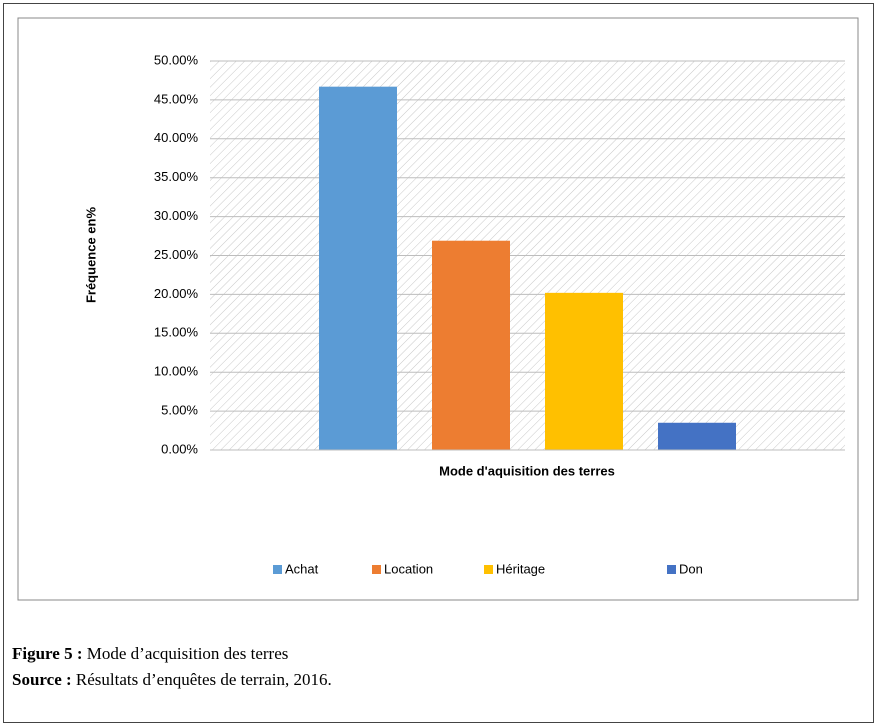  What do you see at coordinates (176, 215) in the screenshot?
I see `y-tick-label: 30.00%` at bounding box center [176, 215].